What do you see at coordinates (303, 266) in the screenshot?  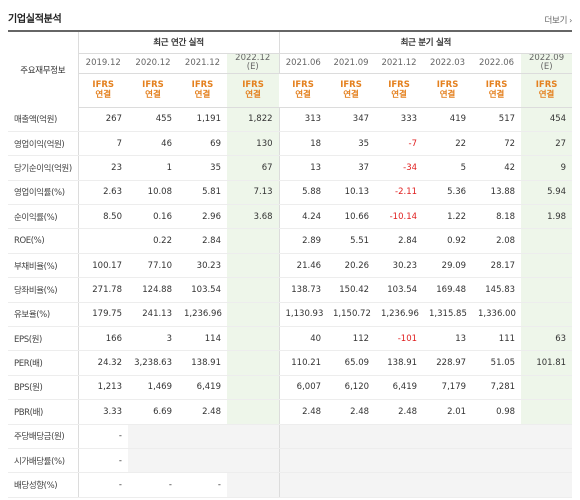 I see `table-cell: 21.46` at bounding box center [303, 266].